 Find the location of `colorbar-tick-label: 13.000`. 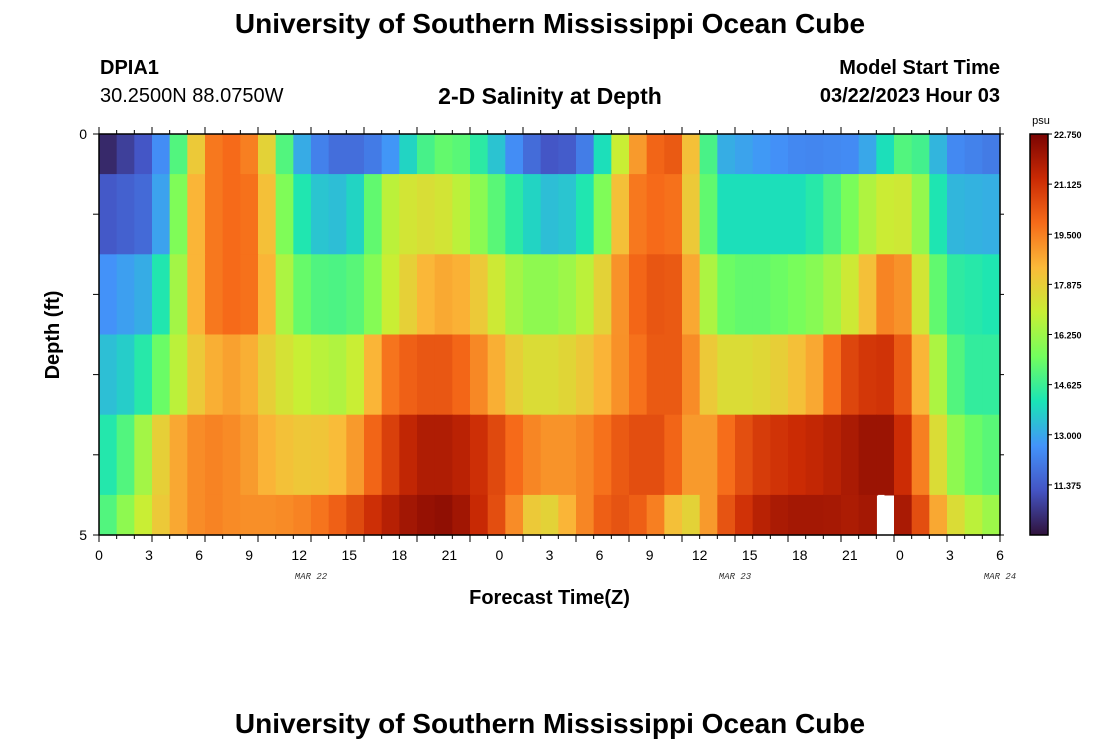

colorbar-tick-label: 13.000 is located at coordinates (1068, 436).